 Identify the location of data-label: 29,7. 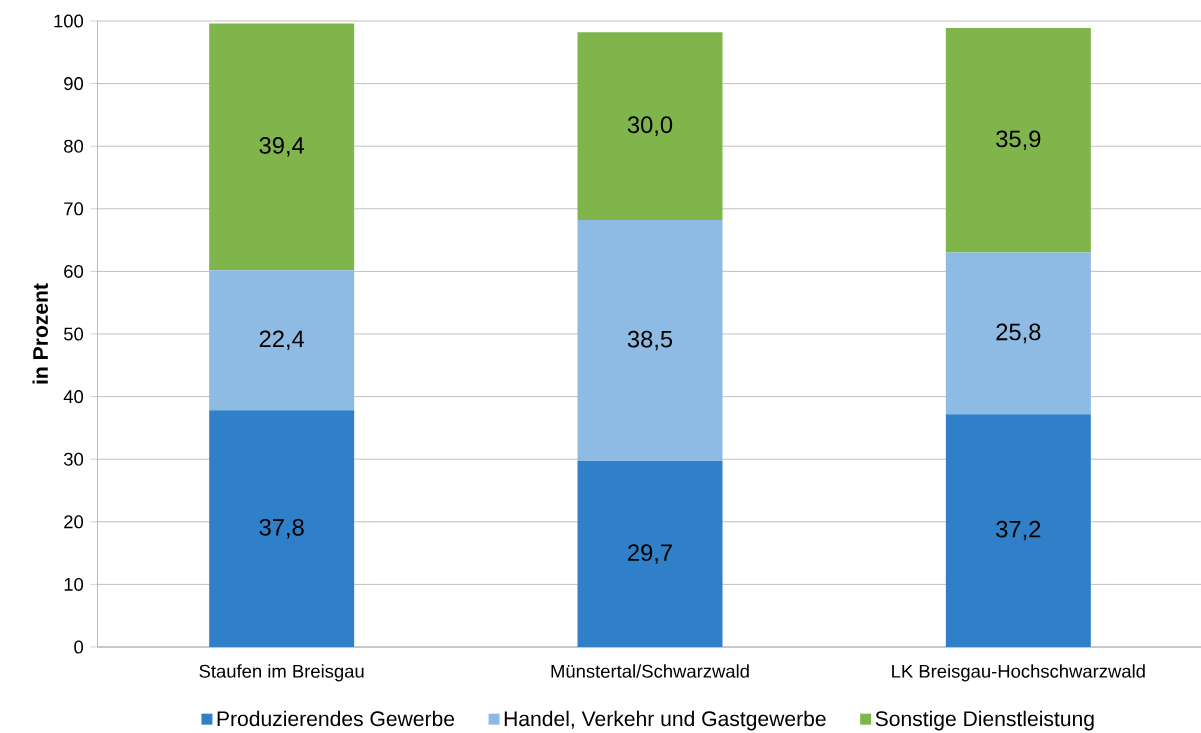
(650, 554).